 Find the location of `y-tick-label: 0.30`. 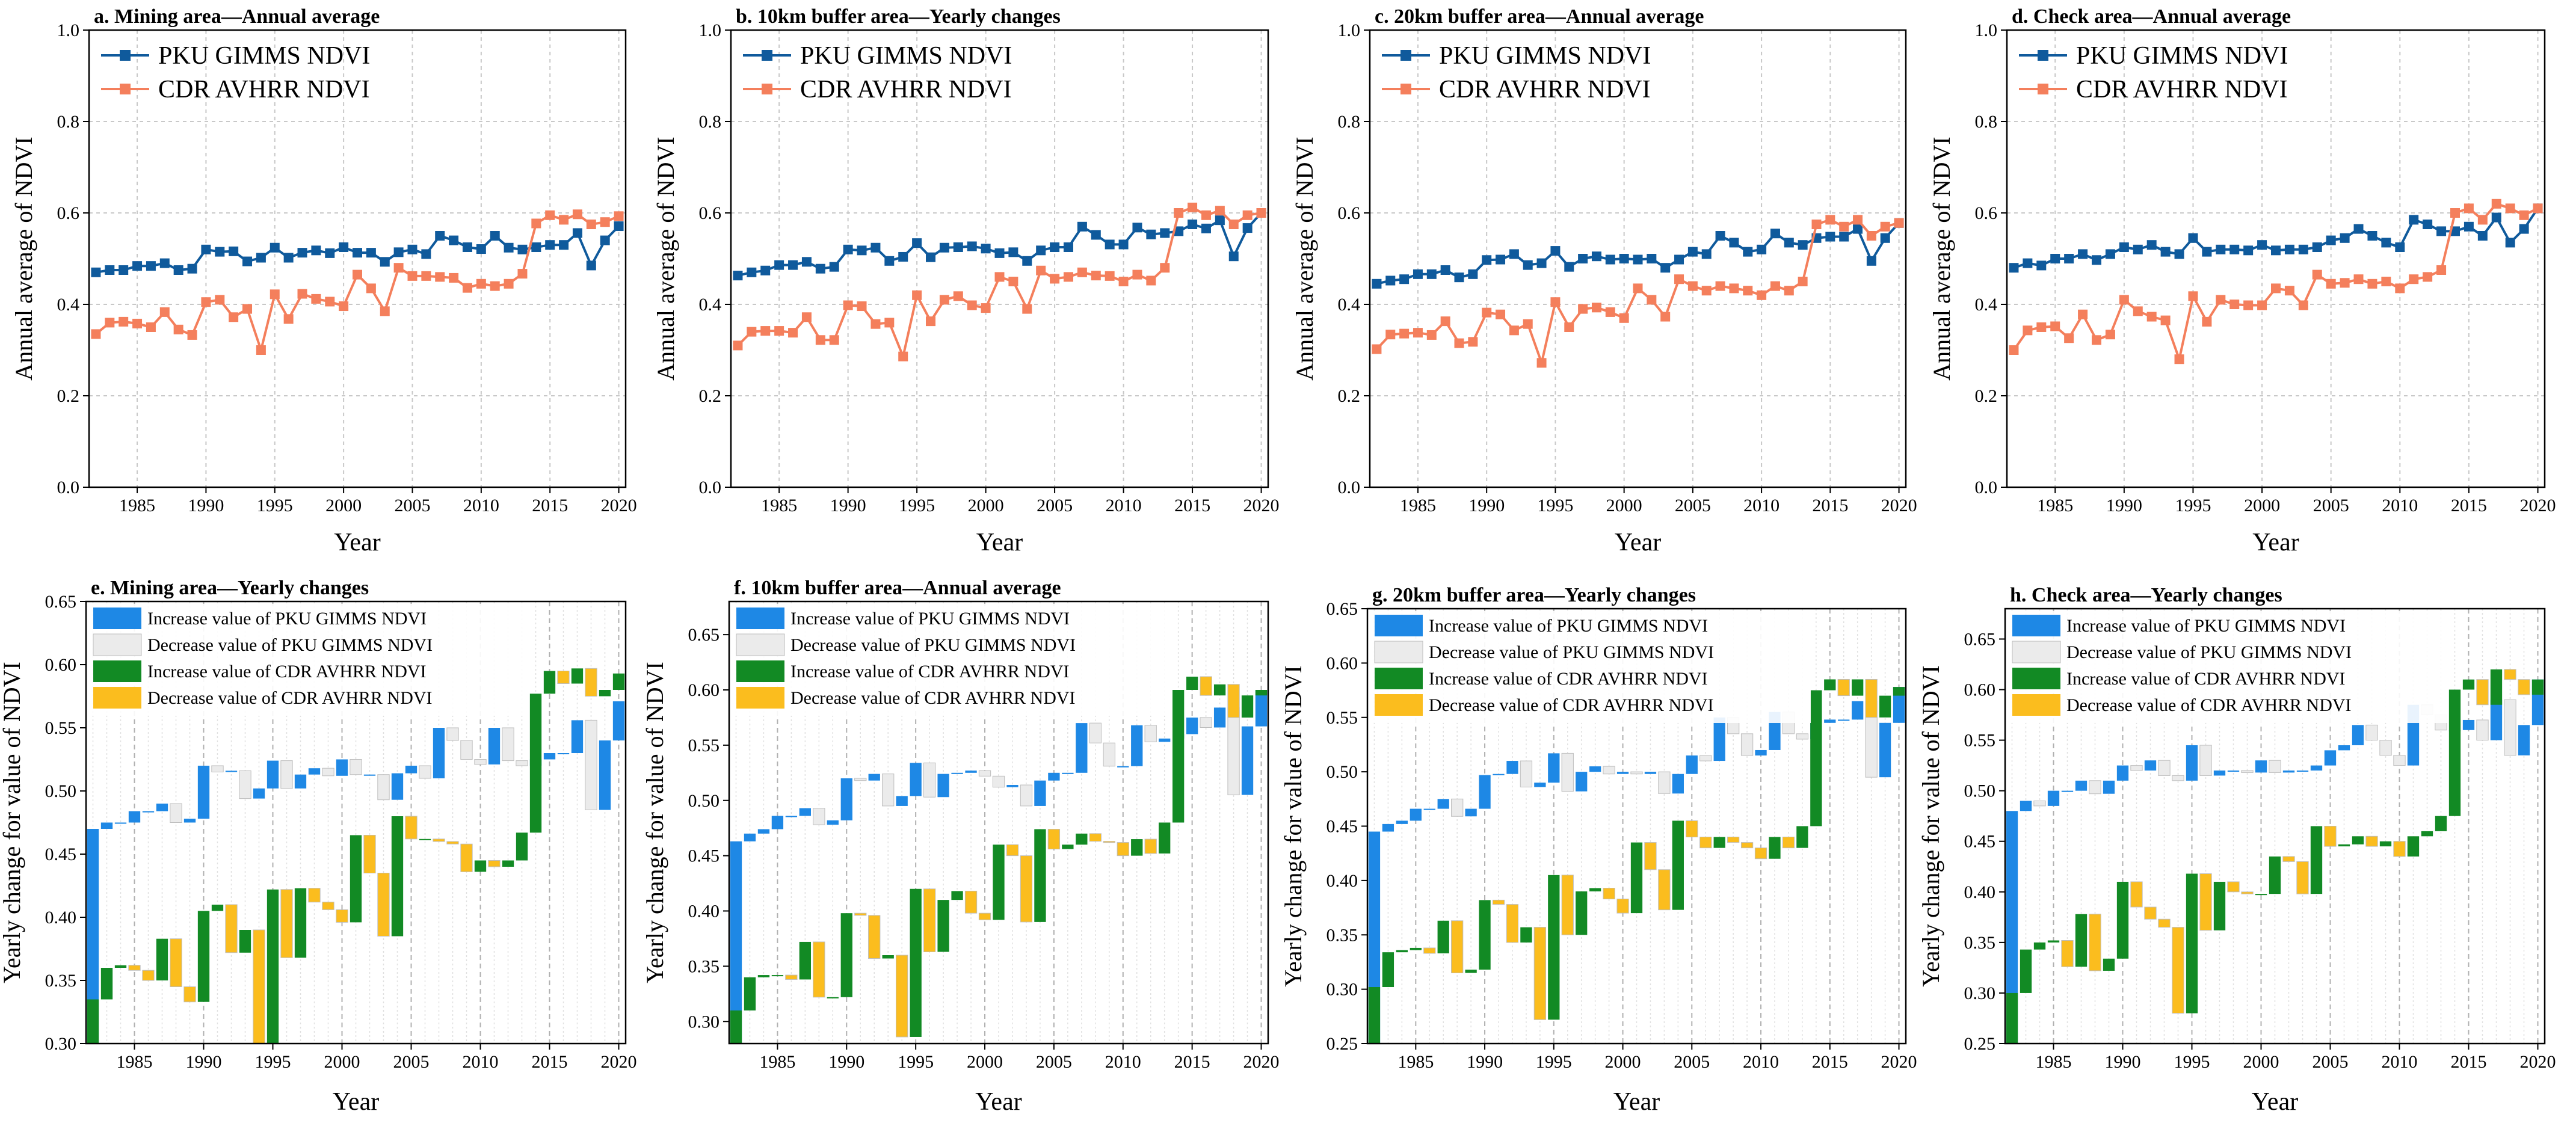

y-tick-label: 0.30 is located at coordinates (704, 1022).